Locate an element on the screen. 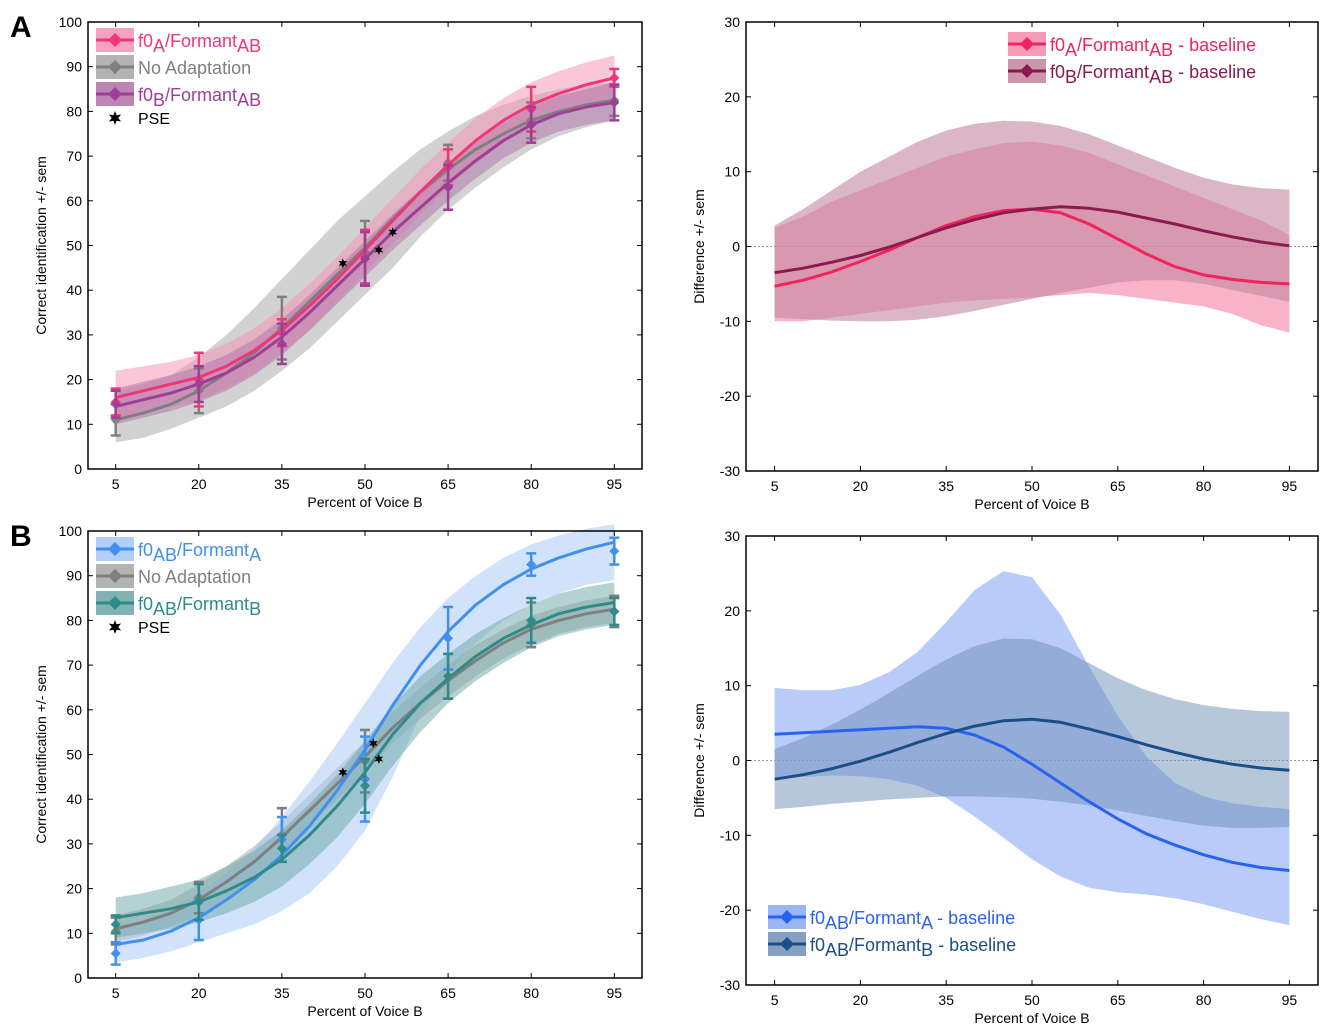 The width and height of the screenshot is (1320, 1027). legend-label: f0B/FormantAB is located at coordinates (199, 97).